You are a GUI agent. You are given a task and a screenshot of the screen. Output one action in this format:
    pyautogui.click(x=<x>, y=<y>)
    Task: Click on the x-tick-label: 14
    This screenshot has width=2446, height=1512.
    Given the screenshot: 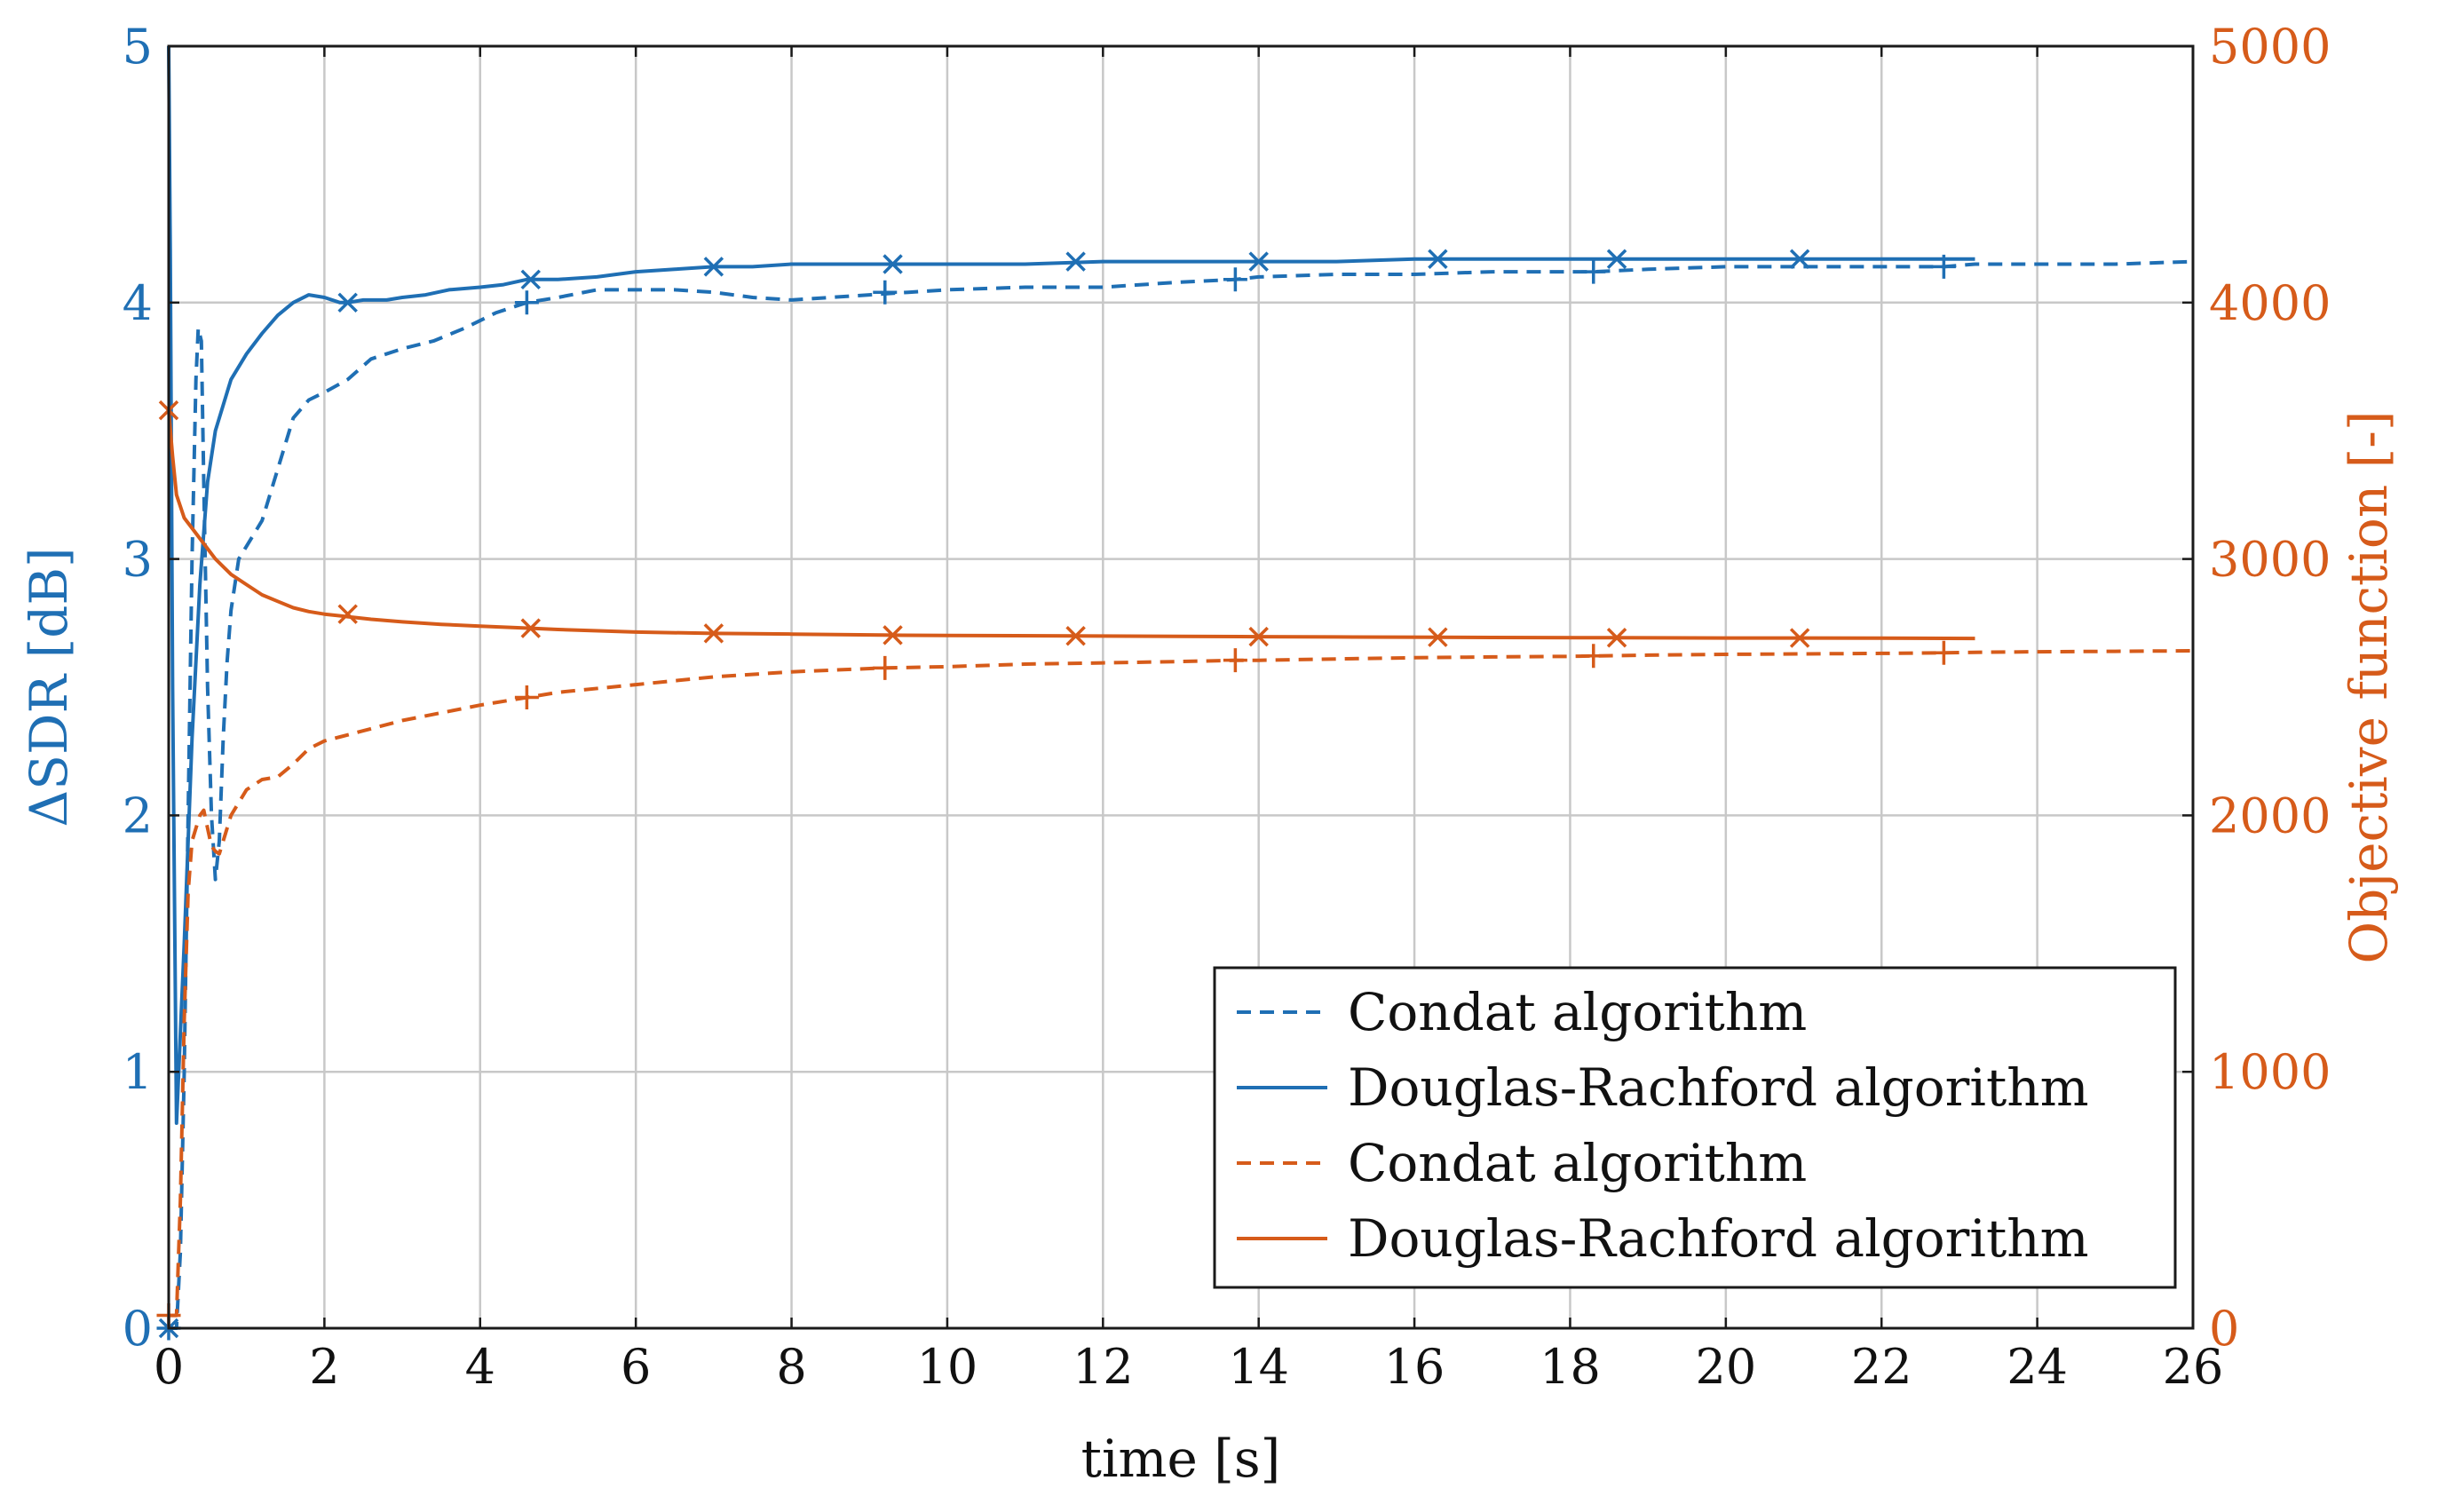 What is the action you would take?
    pyautogui.click(x=1258, y=1367)
    